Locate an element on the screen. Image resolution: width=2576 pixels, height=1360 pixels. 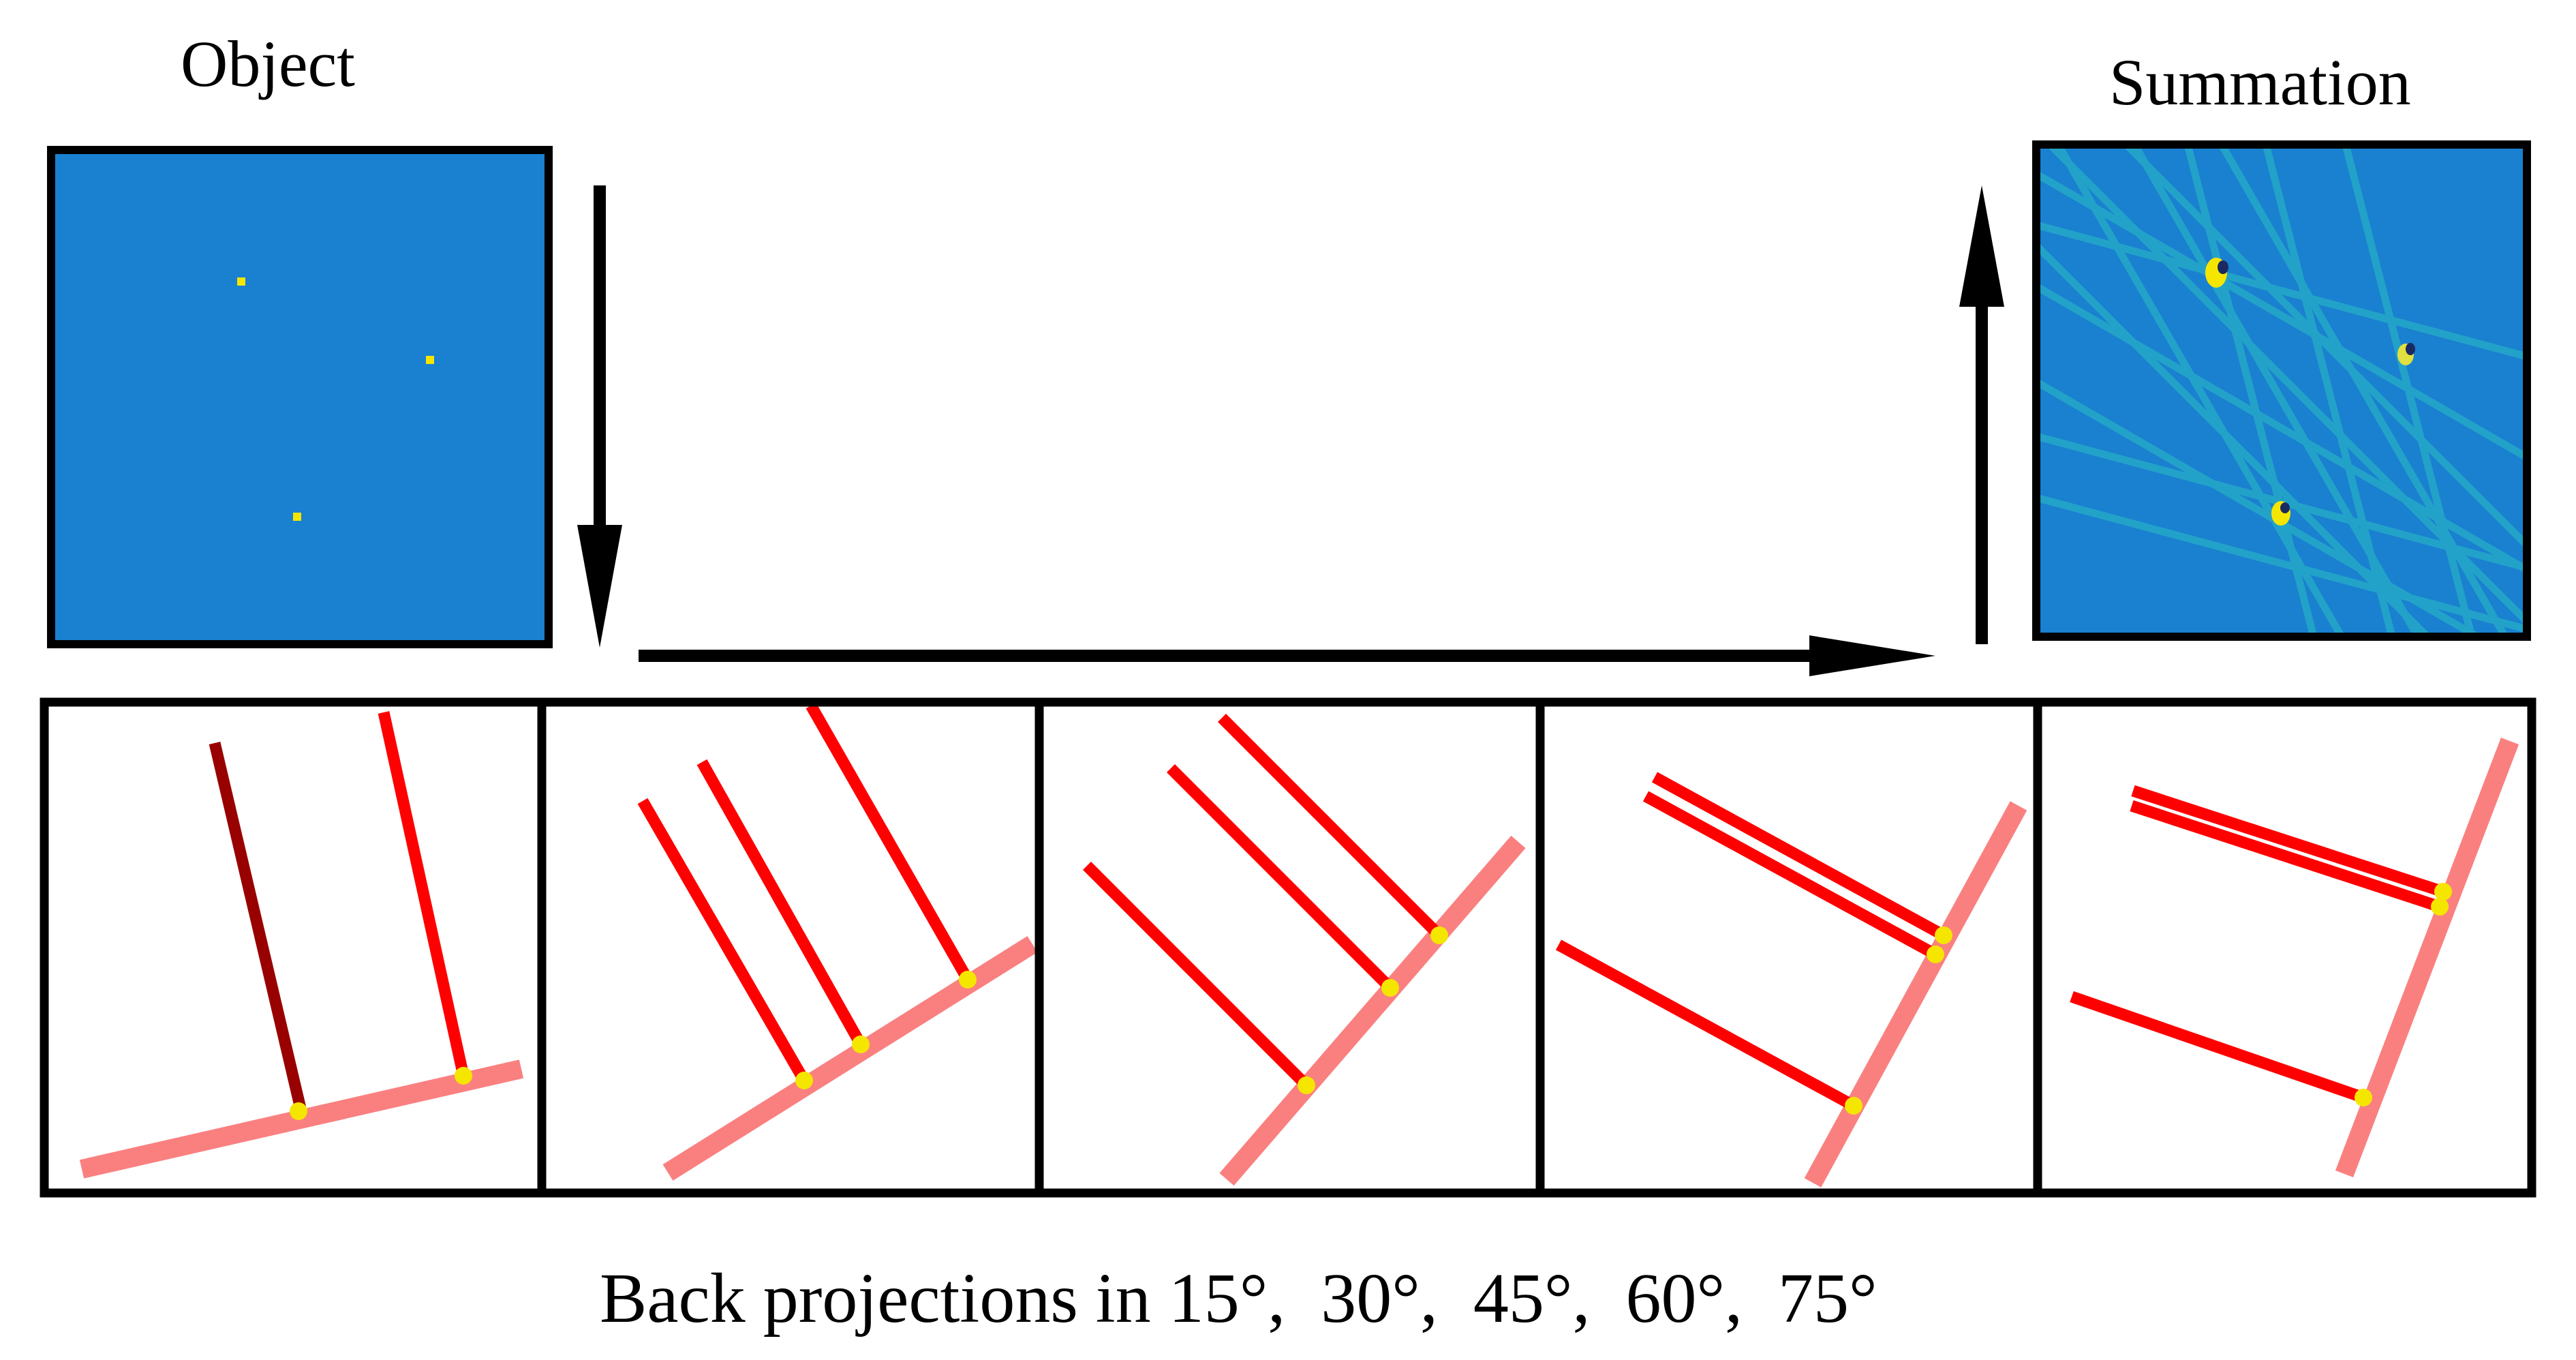
object-image is located at coordinates (300, 397).